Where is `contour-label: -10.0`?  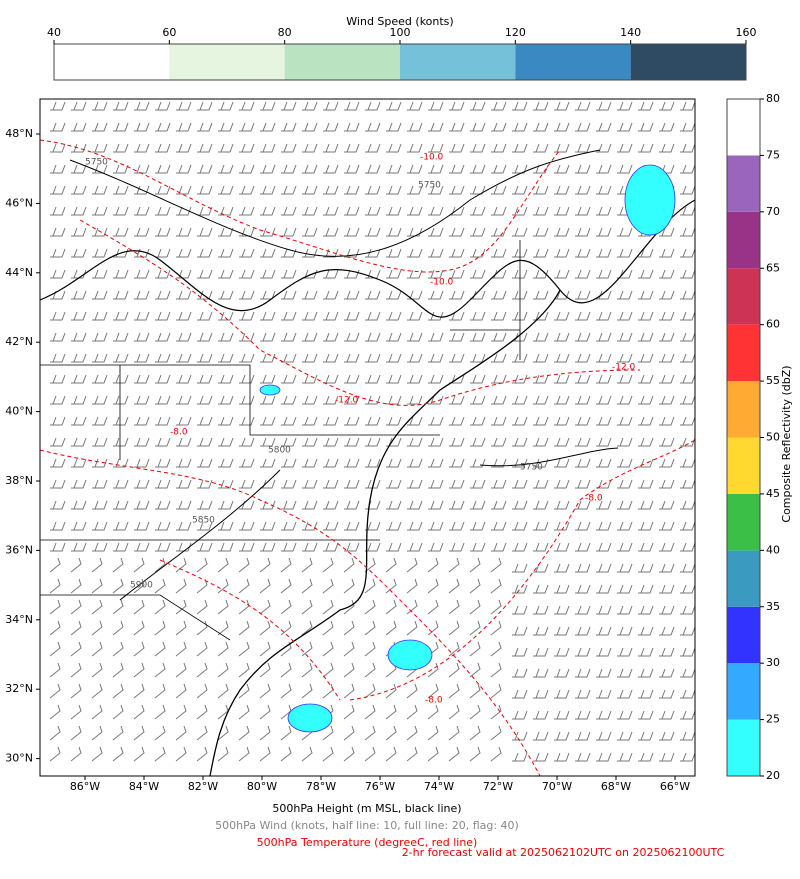
contour-label: -10.0 is located at coordinates (432, 158).